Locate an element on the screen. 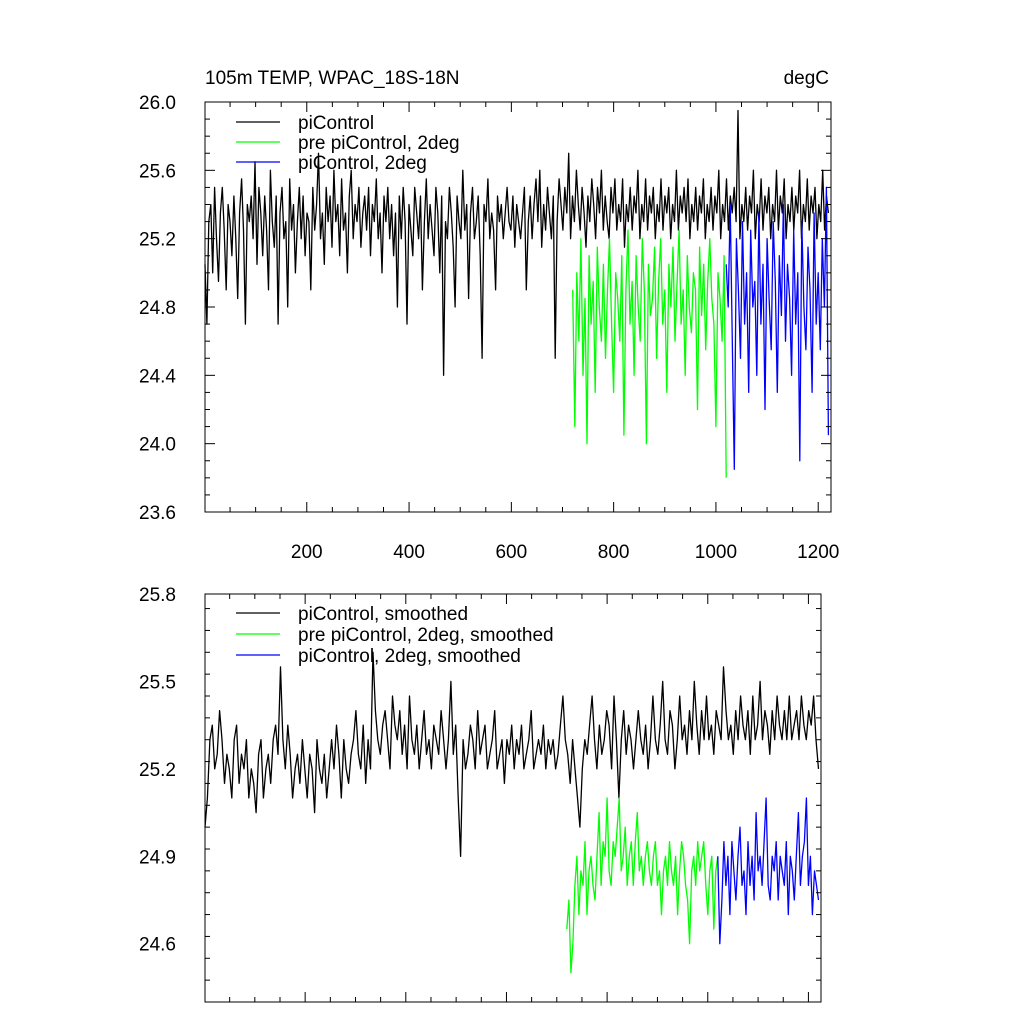  y-tick-label: 23.6 is located at coordinates (157, 513).